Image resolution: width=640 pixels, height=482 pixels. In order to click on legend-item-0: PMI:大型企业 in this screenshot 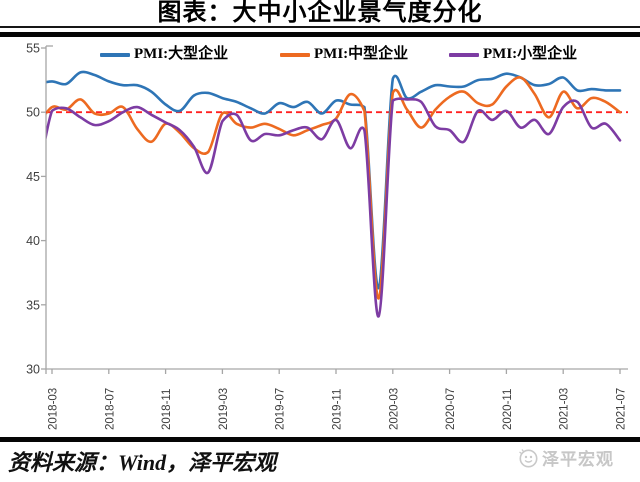, I will do `click(164, 54)`.